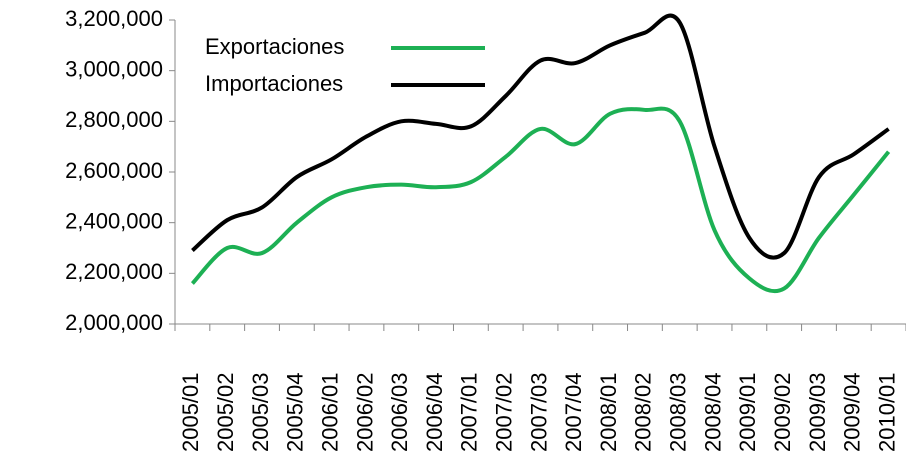 Image resolution: width=906 pixels, height=455 pixels. What do you see at coordinates (538, 412) in the screenshot?
I see `x-tick-label: 2007/03` at bounding box center [538, 412].